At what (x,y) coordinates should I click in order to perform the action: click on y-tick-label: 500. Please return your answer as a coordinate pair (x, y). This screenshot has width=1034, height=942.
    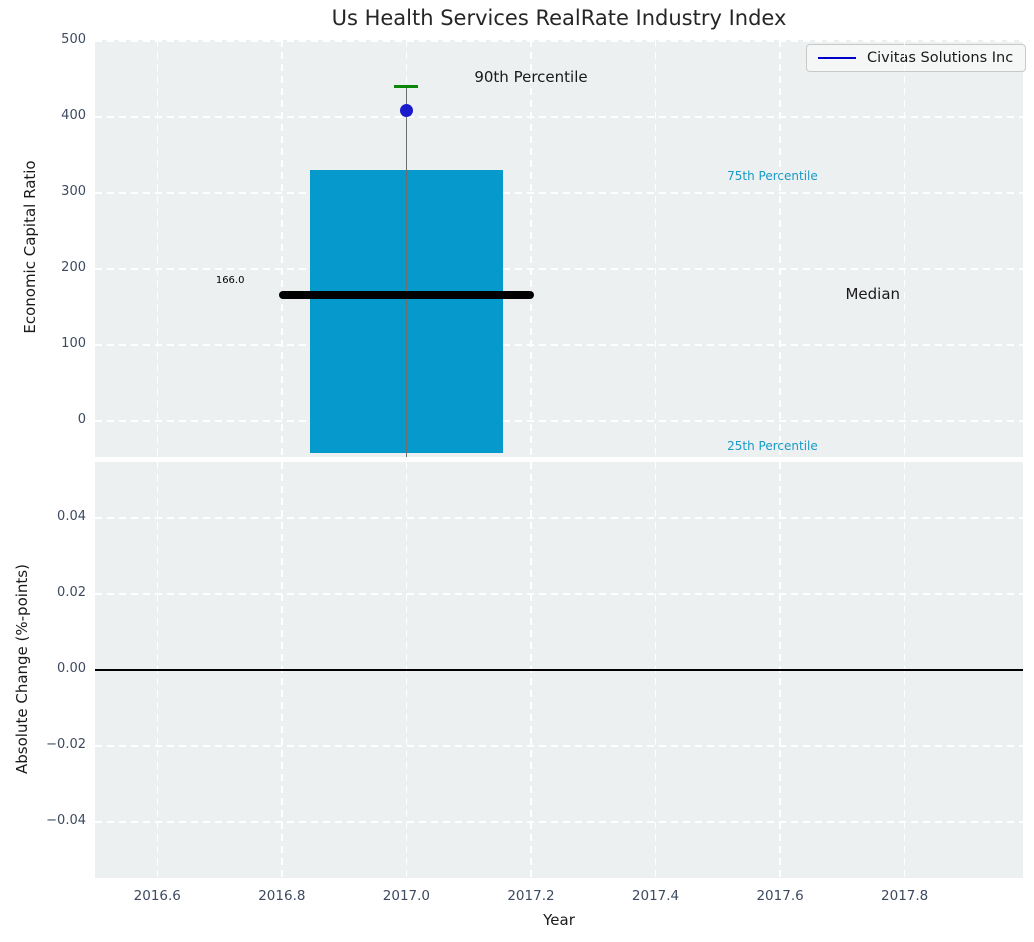
    Looking at the image, I should click on (73, 39).